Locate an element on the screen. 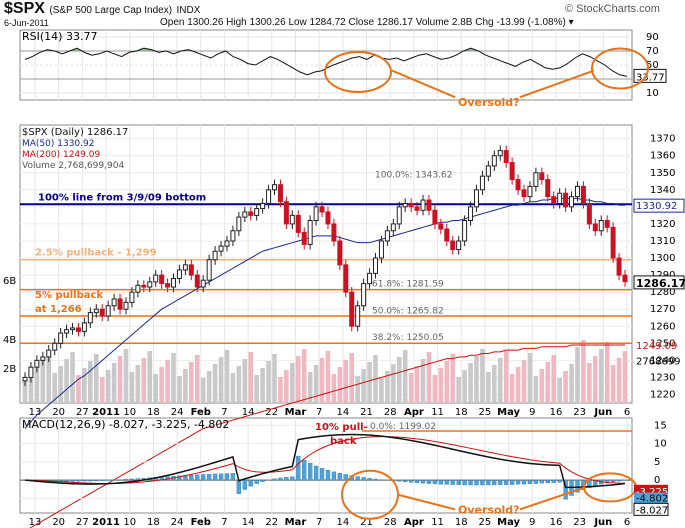 The height and width of the screenshot is (528, 685). rsi-value-box is located at coordinates (650, 75).